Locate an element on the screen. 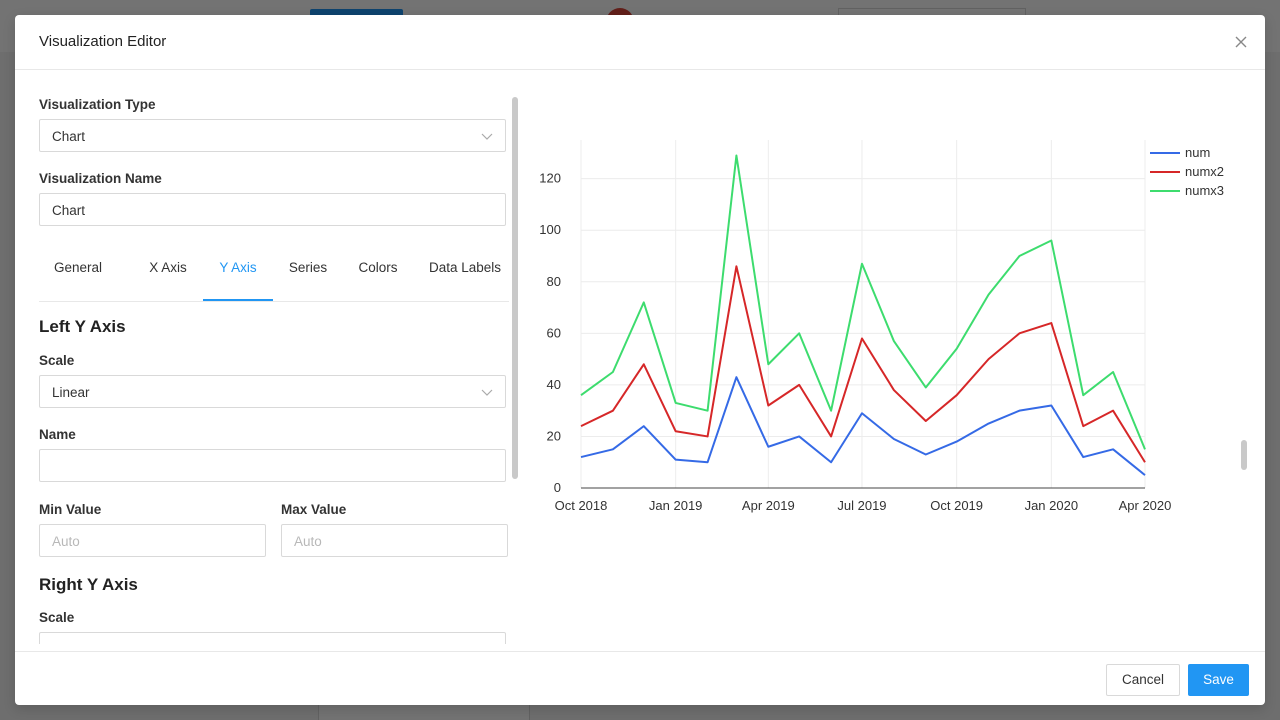 The width and height of the screenshot is (1280, 720). y-tick-label: 40 is located at coordinates (554, 384).